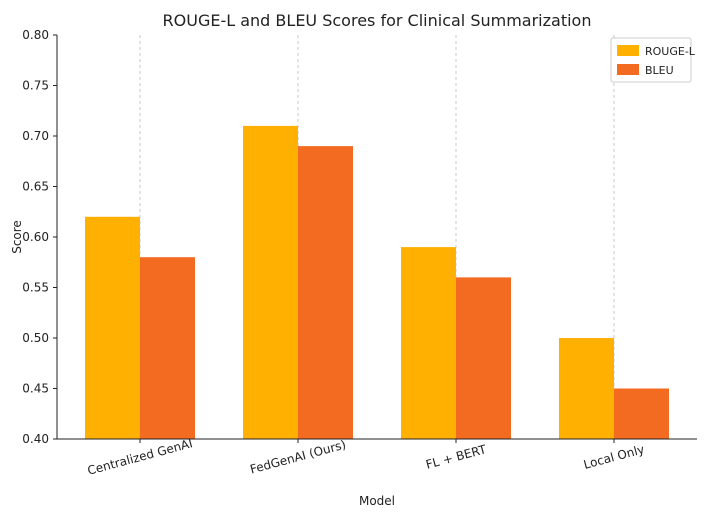  I want to click on y-tick-label: 0.55, so click(35, 288).